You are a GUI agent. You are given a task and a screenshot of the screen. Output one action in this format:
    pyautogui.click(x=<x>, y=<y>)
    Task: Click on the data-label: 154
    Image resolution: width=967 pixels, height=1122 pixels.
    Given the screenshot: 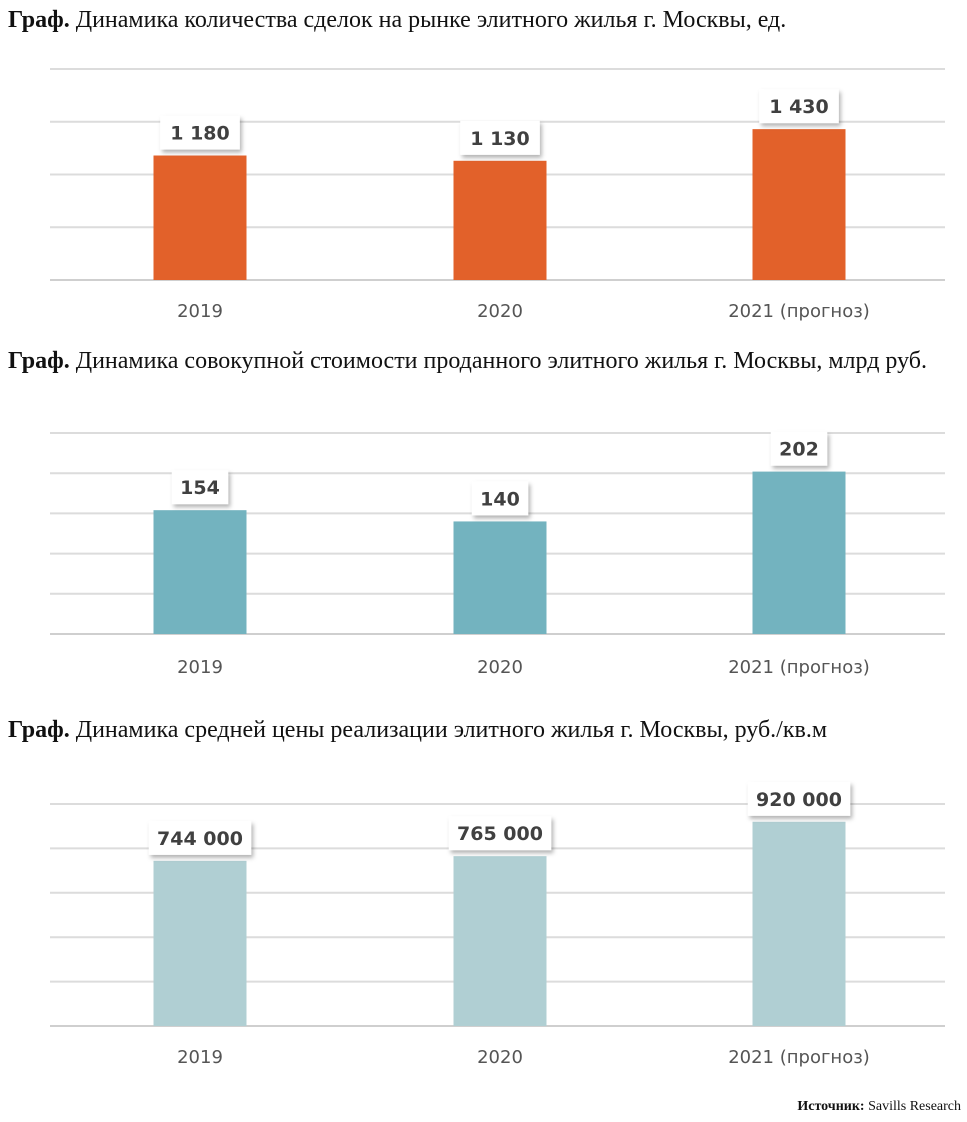 What is the action you would take?
    pyautogui.click(x=200, y=488)
    